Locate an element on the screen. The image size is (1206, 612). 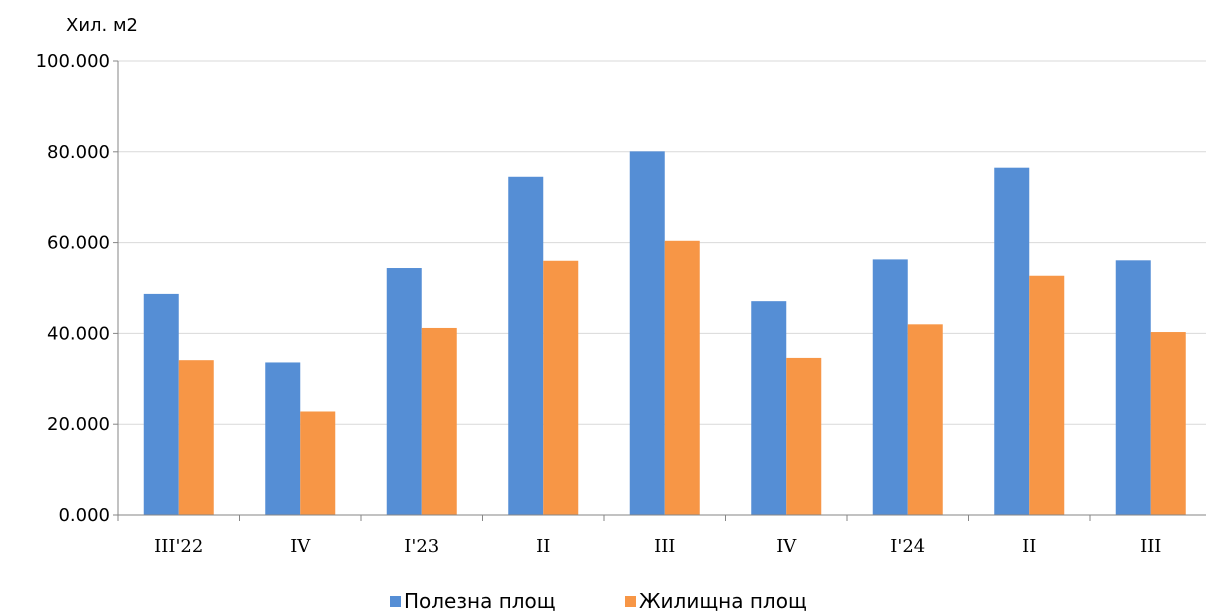
y-axis-unit-label: Хил. м2 is located at coordinates (102, 25).